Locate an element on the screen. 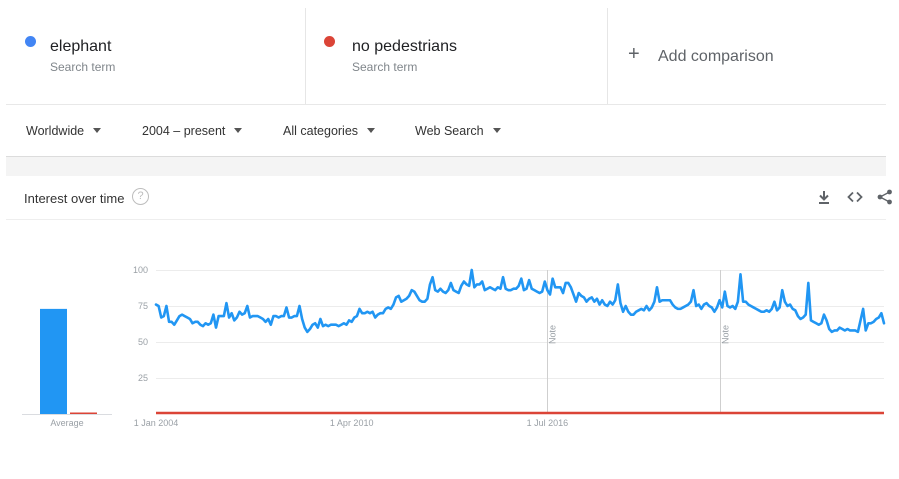  search-term-name: elephant is located at coordinates (81, 46).